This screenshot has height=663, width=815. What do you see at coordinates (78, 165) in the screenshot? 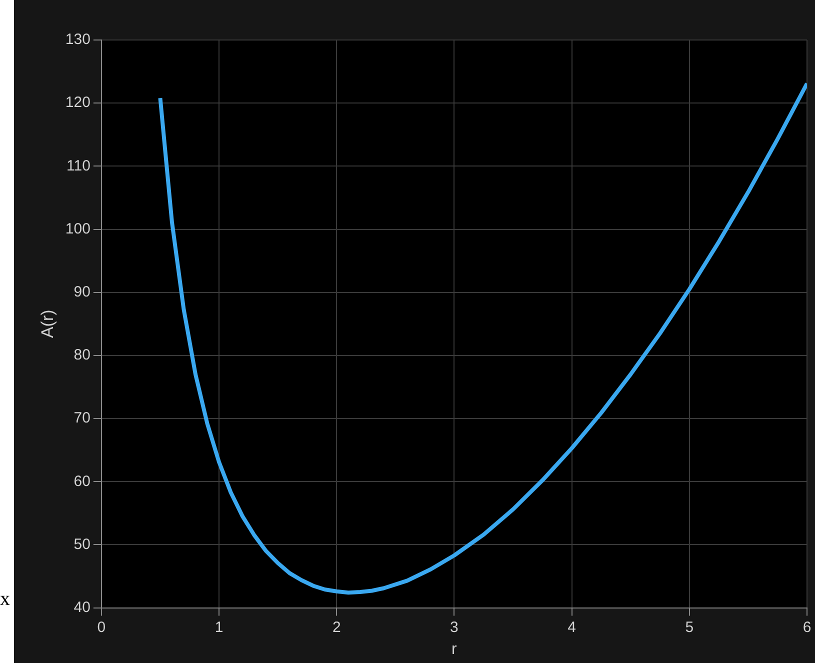
I see `y-tick-label: 110` at bounding box center [78, 165].